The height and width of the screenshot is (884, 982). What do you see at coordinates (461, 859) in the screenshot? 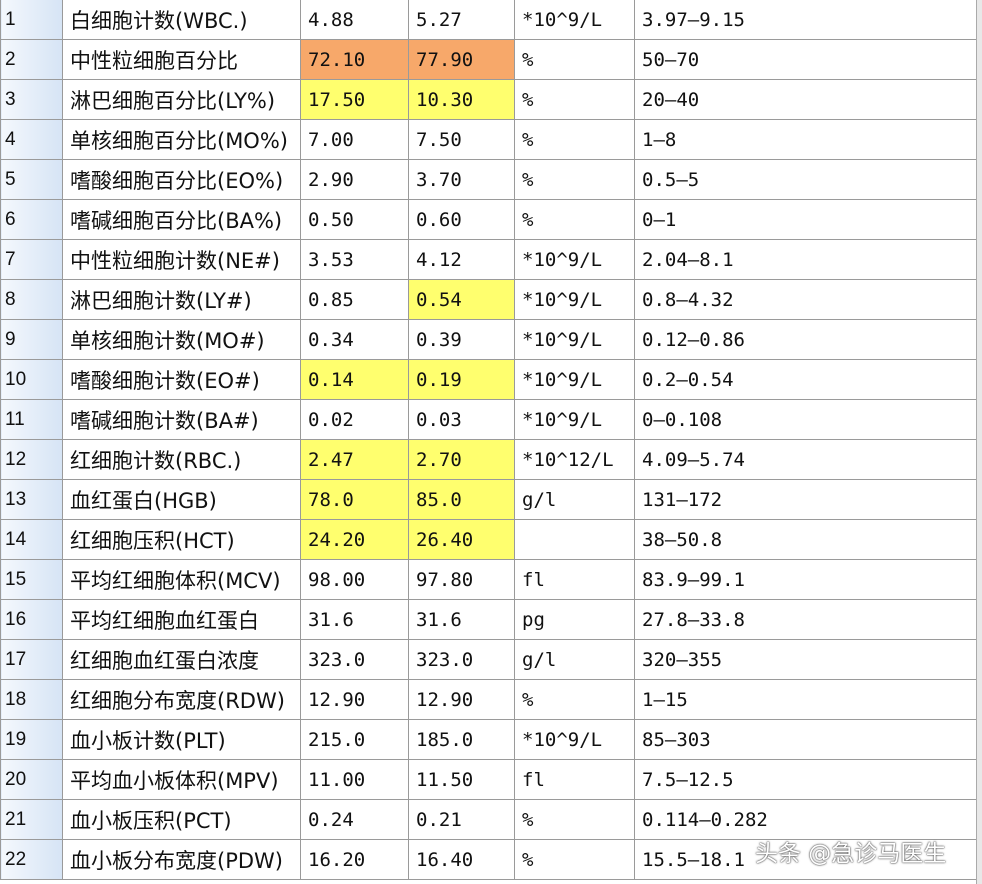
I see `value-2-cell: 16.40` at bounding box center [461, 859].